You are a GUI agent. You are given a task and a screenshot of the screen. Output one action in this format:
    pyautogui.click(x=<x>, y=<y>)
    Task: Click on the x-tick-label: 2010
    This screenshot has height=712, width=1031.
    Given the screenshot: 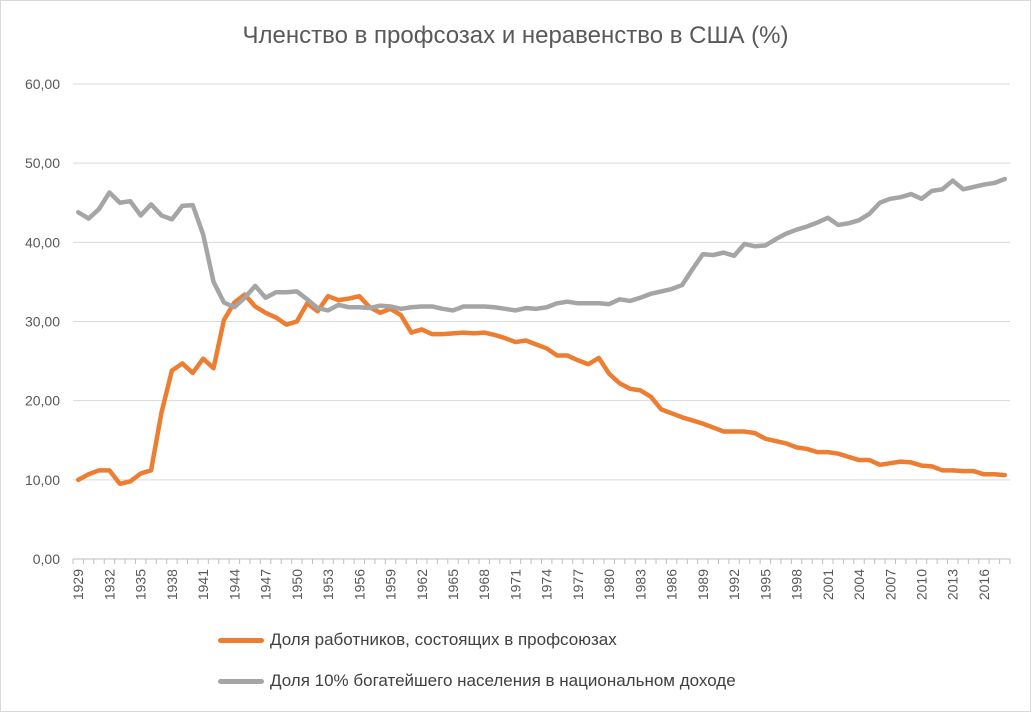 What is the action you would take?
    pyautogui.click(x=922, y=584)
    